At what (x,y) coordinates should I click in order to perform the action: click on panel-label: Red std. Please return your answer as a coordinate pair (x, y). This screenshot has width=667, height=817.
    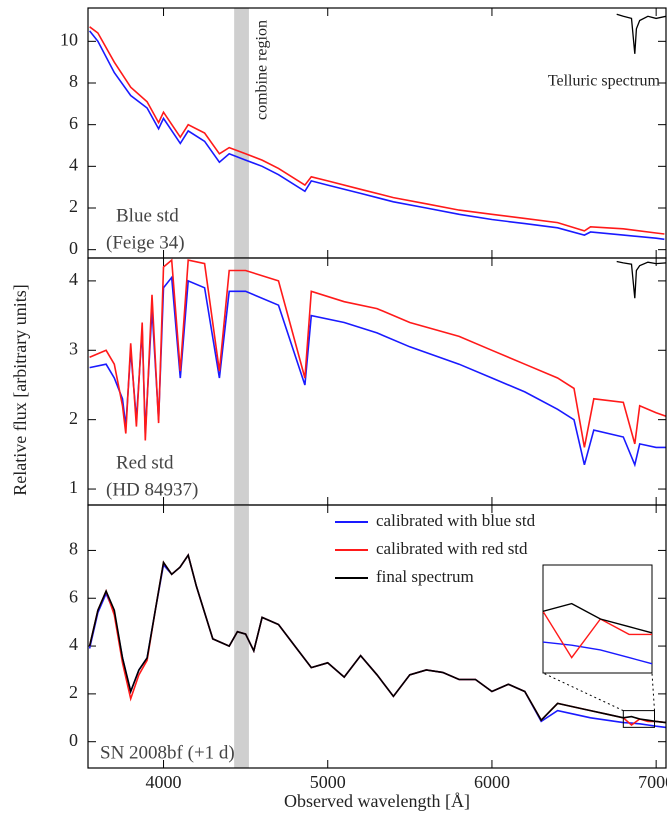
    Looking at the image, I should click on (145, 462).